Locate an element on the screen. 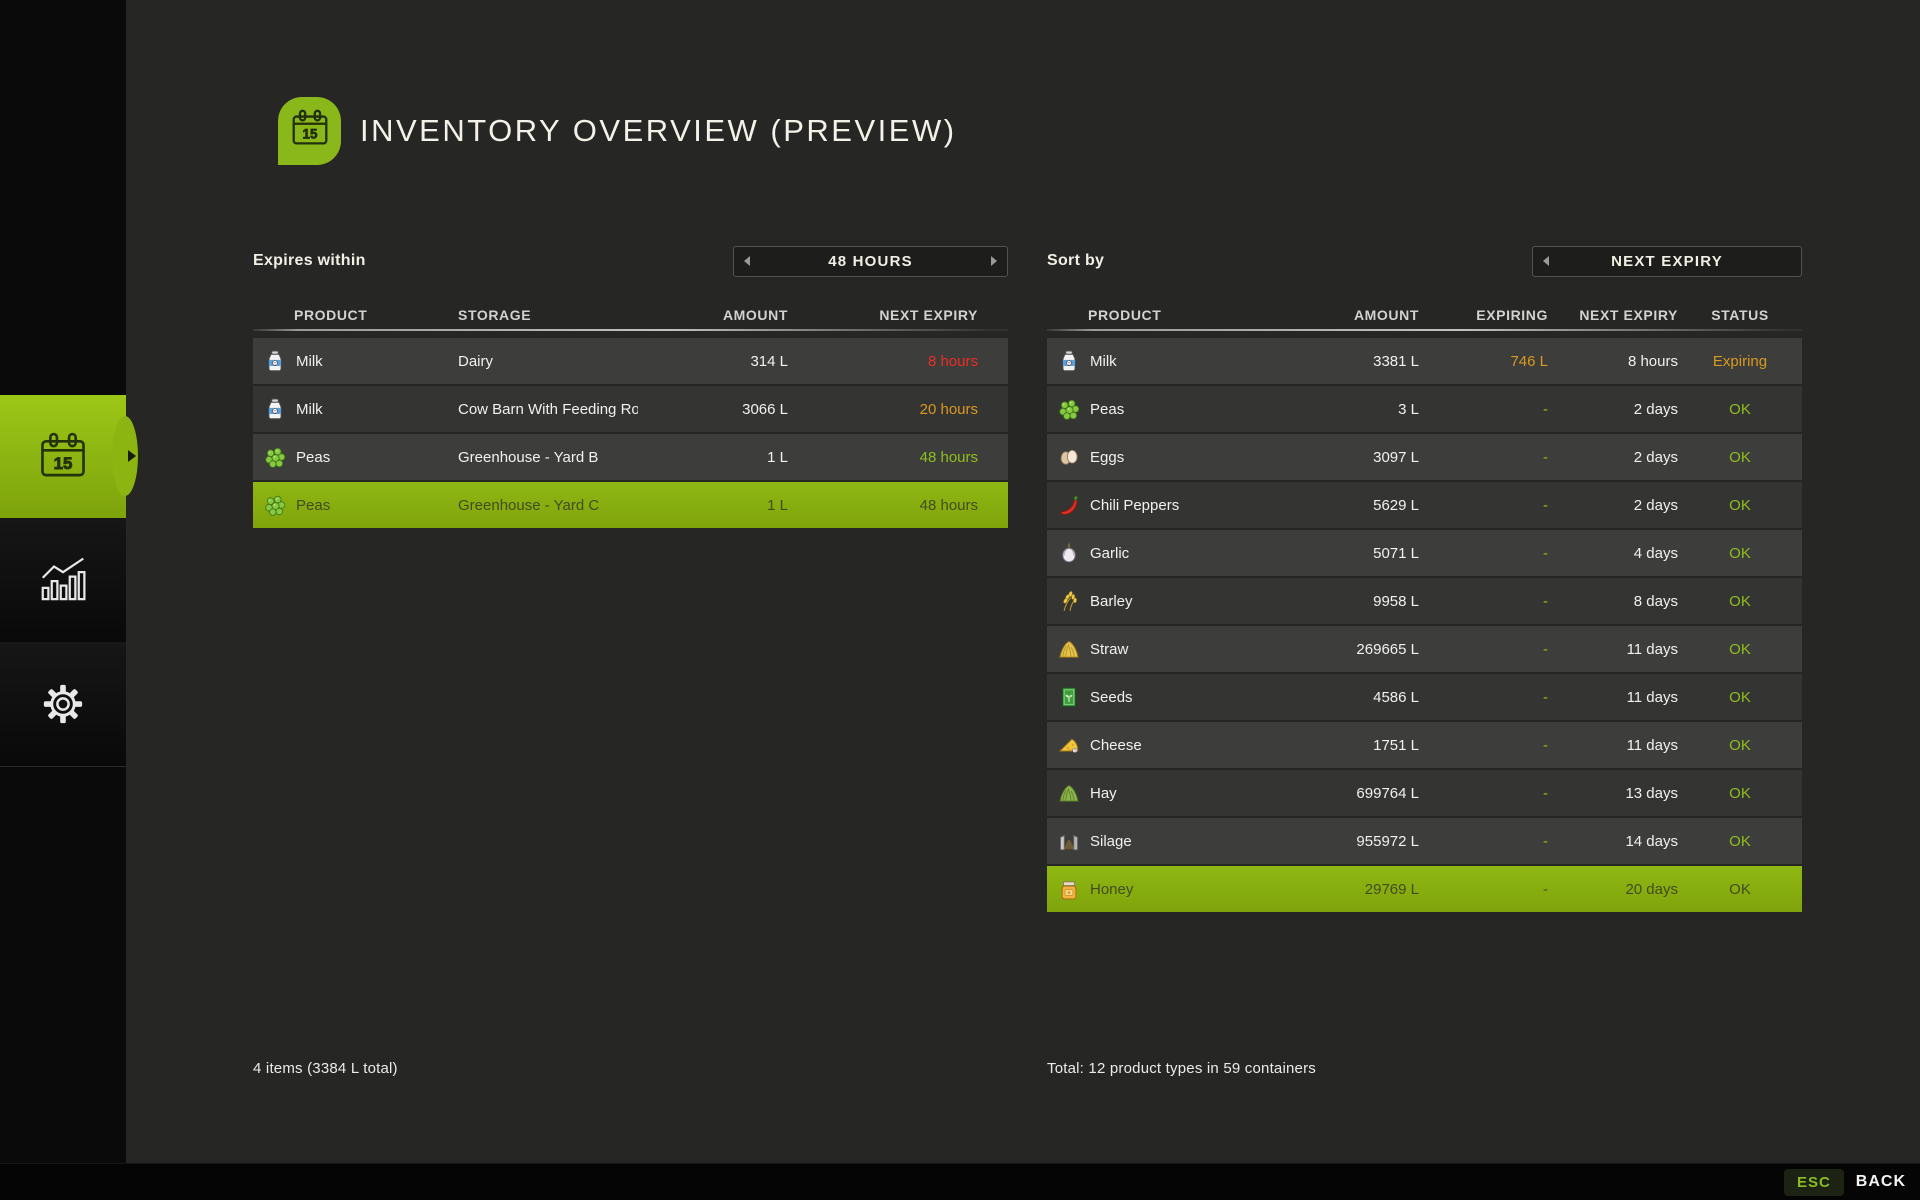 The width and height of the screenshot is (1920, 1200). product-cell: Eggs is located at coordinates (1149, 457).